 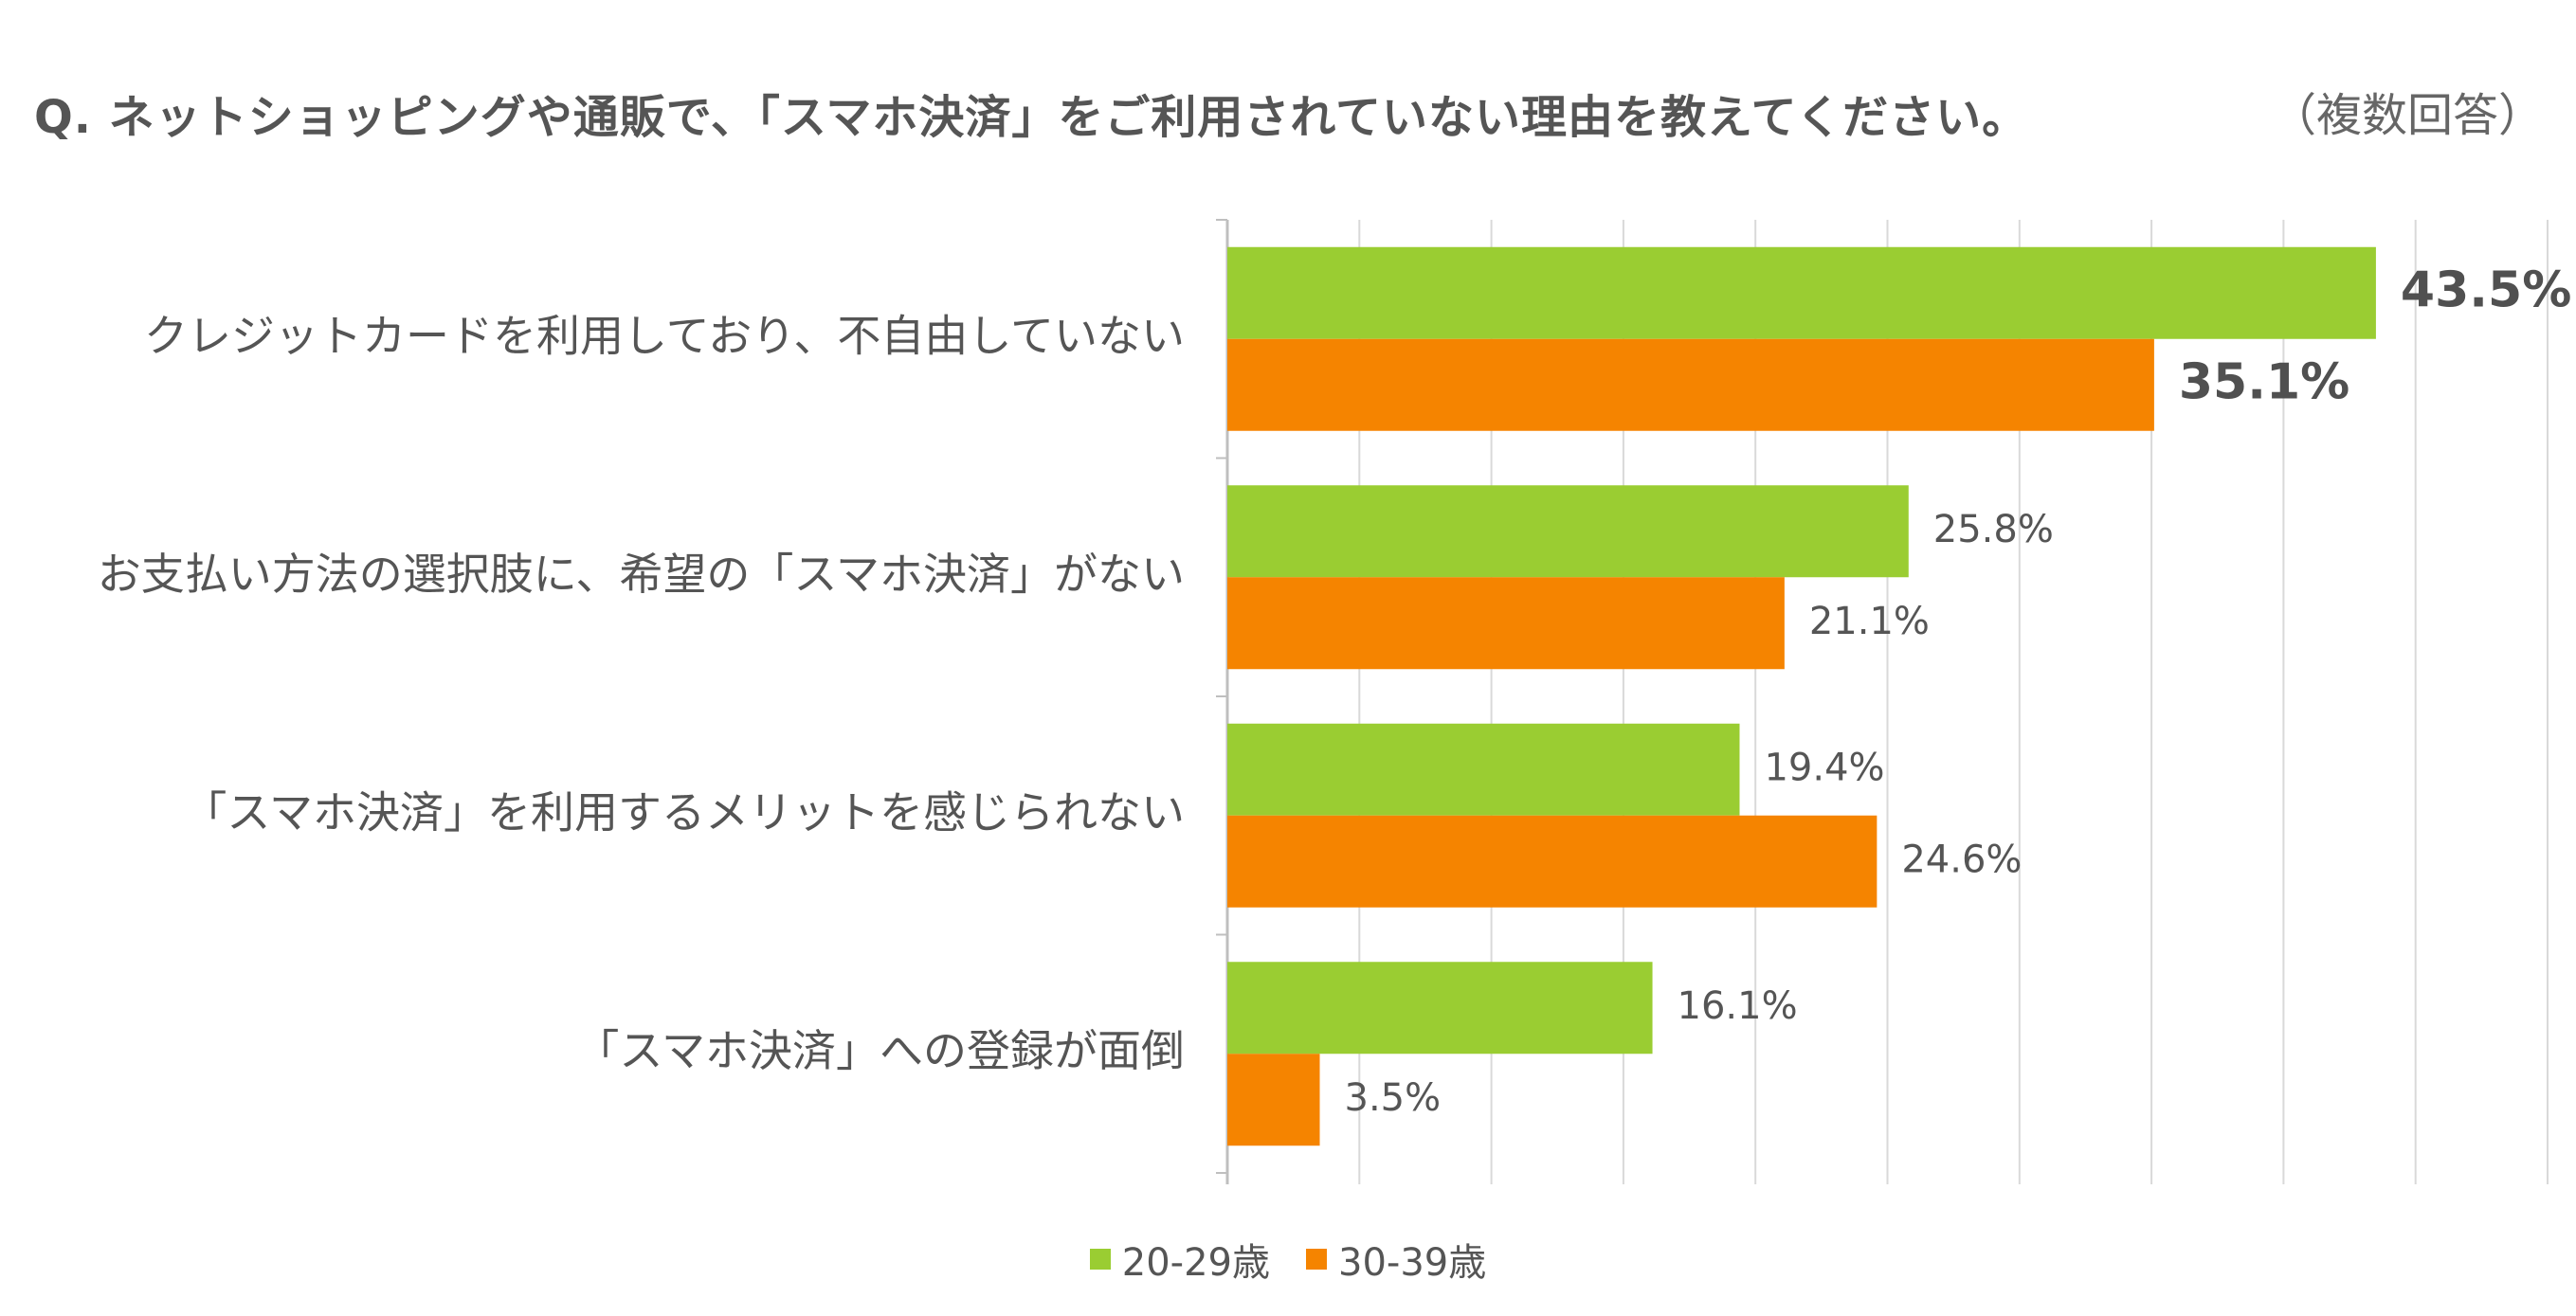 I want to click on category-label: お支払い方法の選択肢に、希望の「スマホ決済」がない, so click(x=641, y=574).